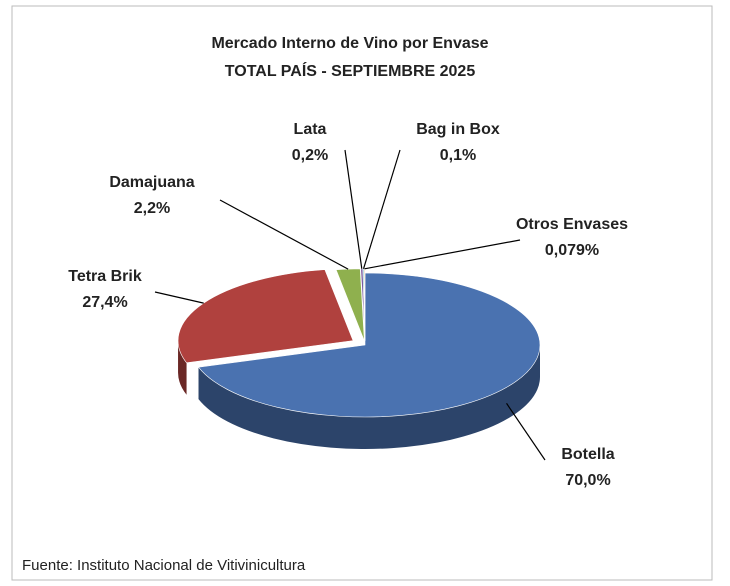 This screenshot has height=586, width=730. What do you see at coordinates (152, 208) in the screenshot?
I see `value-label: 2,2%` at bounding box center [152, 208].